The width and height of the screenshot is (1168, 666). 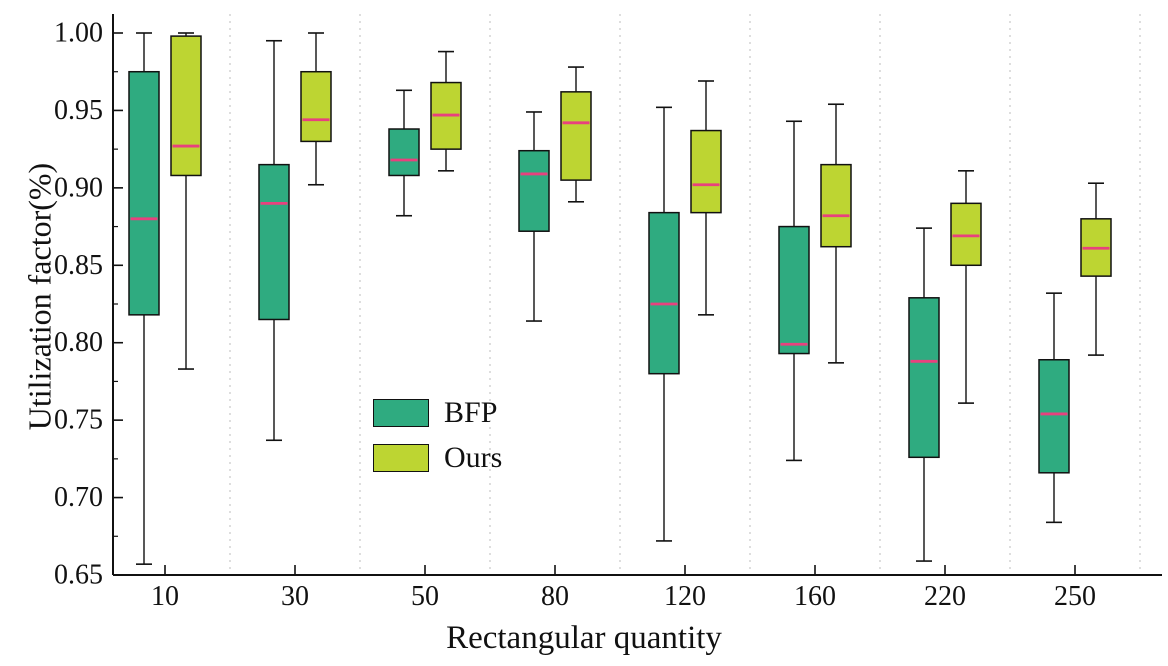 What do you see at coordinates (78, 420) in the screenshot?
I see `y-tick-label: 0.75` at bounding box center [78, 420].